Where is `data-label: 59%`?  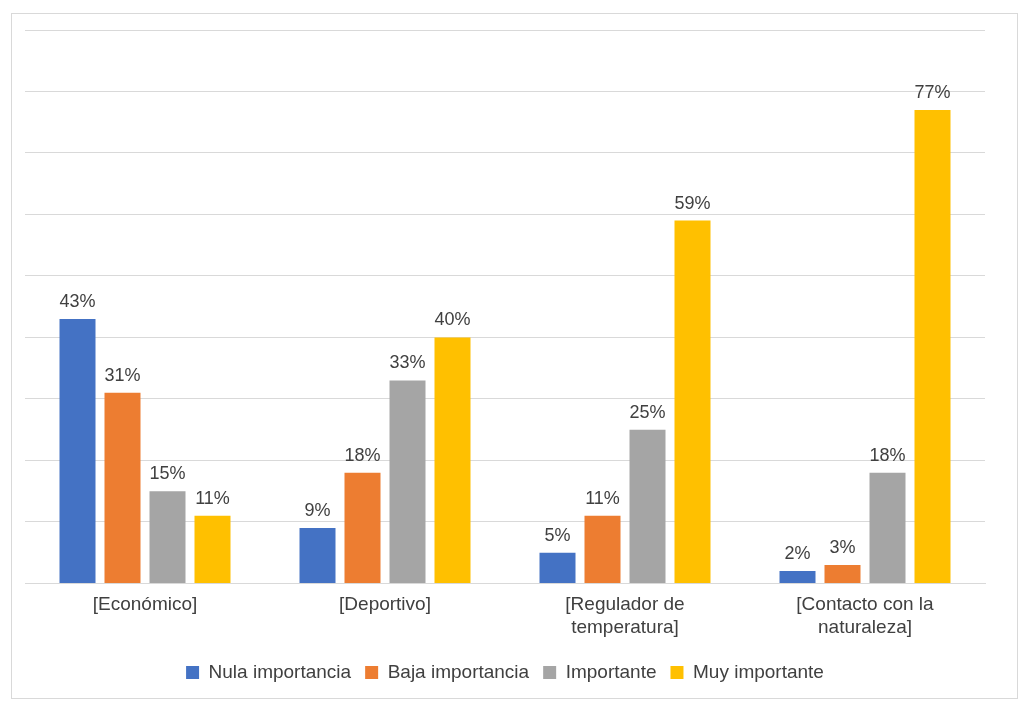
data-label: 59% is located at coordinates (692, 202).